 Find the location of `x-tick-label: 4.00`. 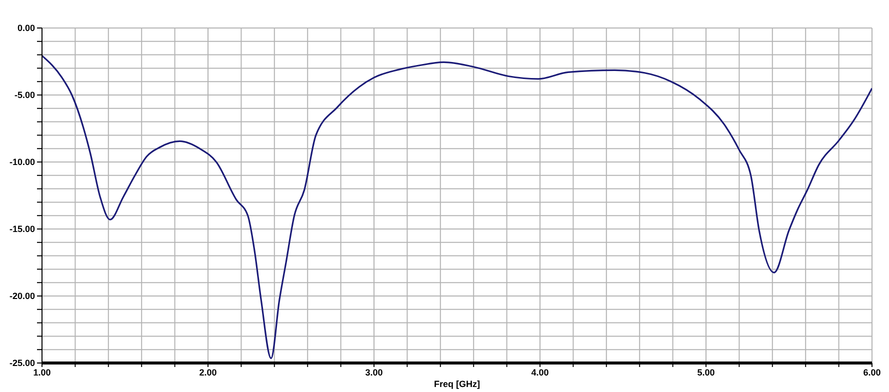

x-tick-label: 4.00 is located at coordinates (540, 372).